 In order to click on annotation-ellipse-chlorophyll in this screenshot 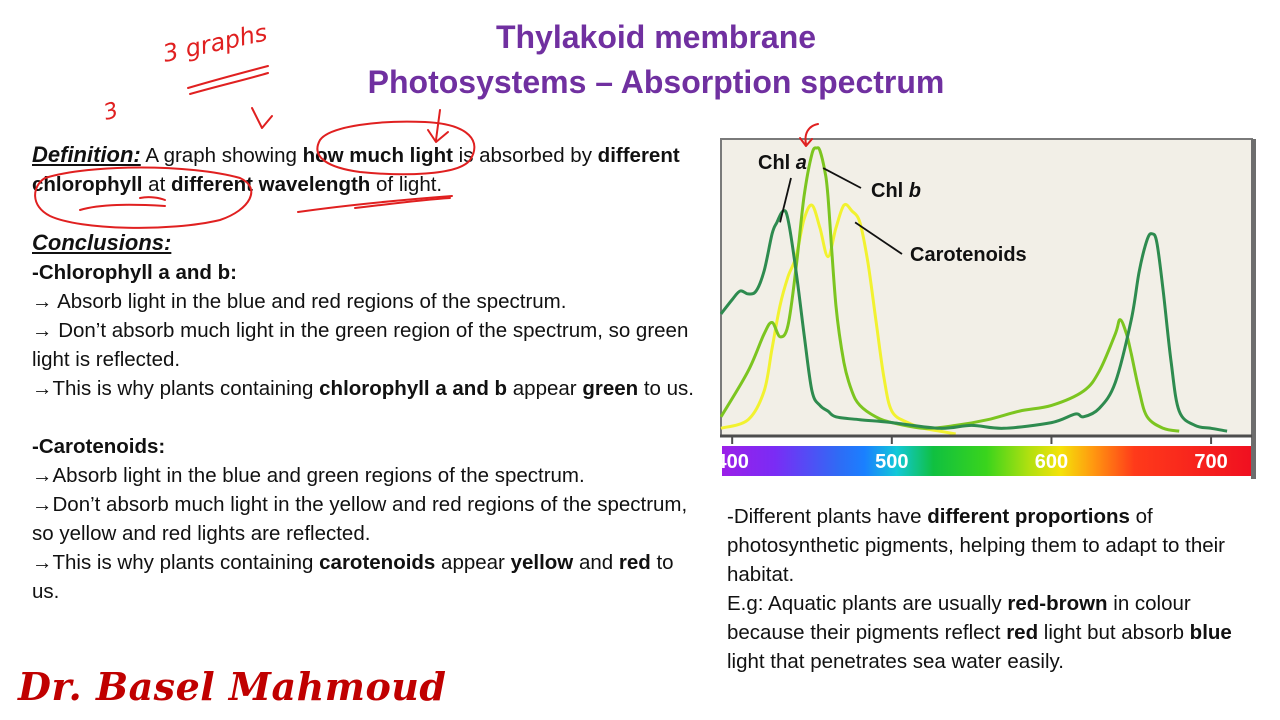, I will do `click(143, 197)`.